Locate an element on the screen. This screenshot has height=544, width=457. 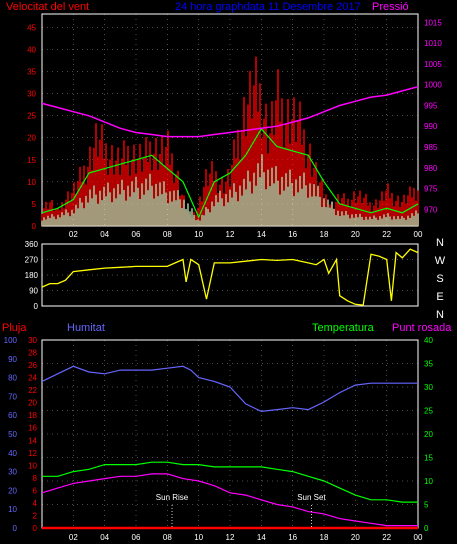
rain-y-tick-label: 10 is located at coordinates (32, 465).